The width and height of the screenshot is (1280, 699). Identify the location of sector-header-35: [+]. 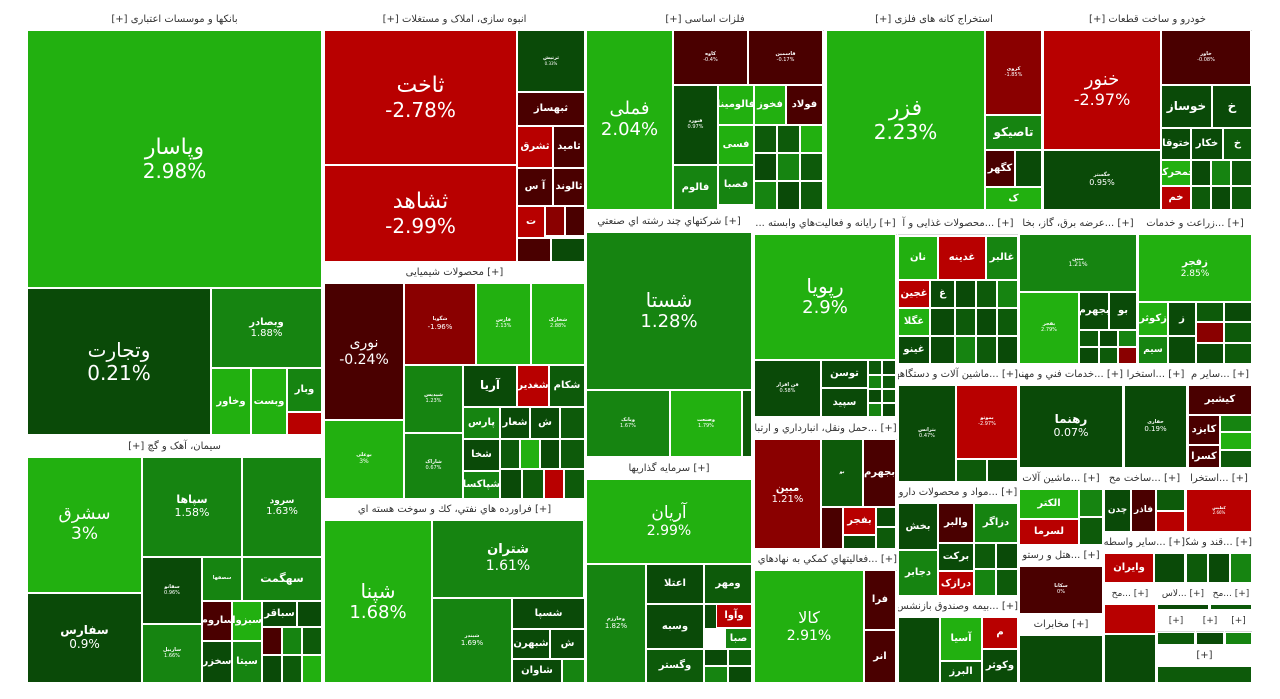
(1210, 621).